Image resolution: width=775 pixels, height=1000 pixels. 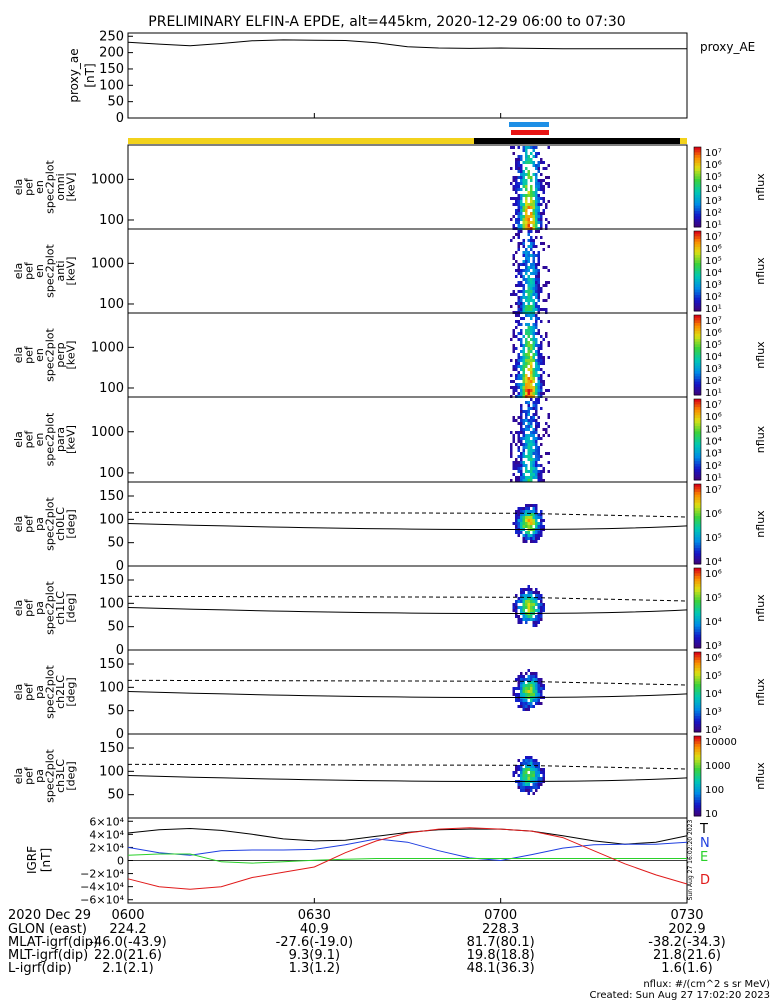 I want to click on pa-ch1lc-anti-loss-cone-line, so click(x=407, y=598).